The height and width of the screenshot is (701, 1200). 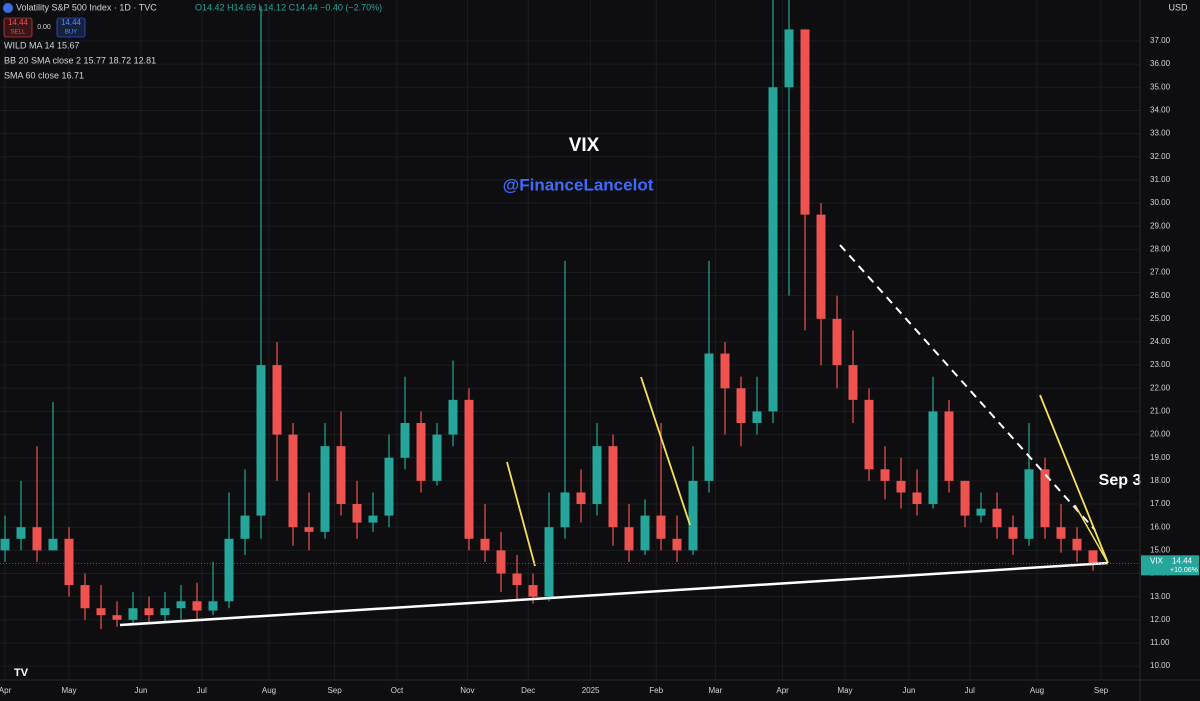 I want to click on indicator: BB 20 SMA close 2 15.77 18.72 12.81, so click(x=80, y=60).